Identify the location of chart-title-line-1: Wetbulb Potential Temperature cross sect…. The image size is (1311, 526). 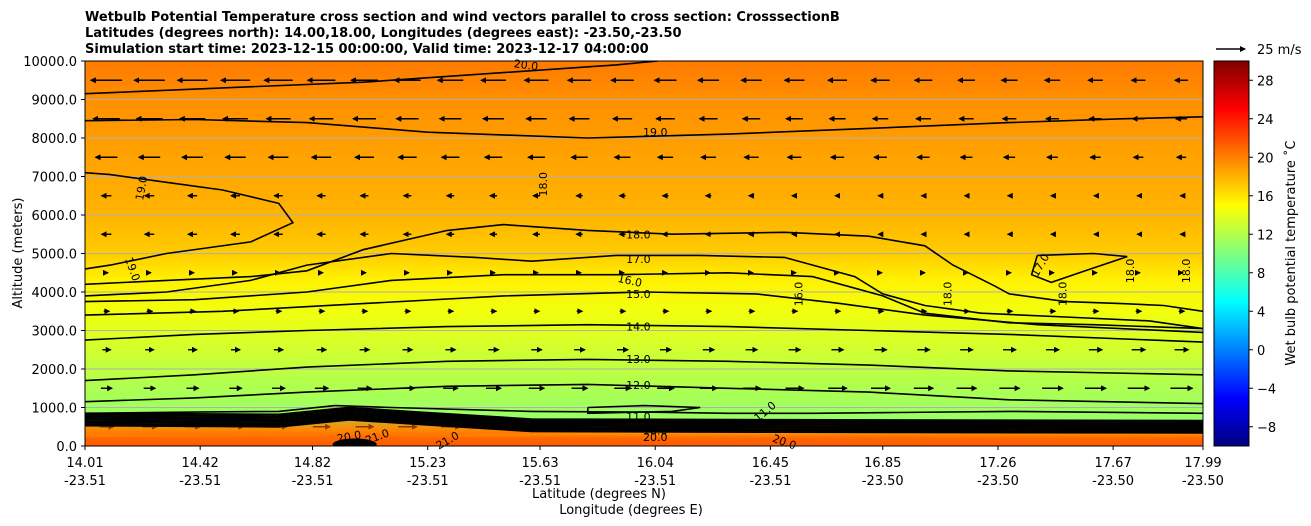
(462, 17).